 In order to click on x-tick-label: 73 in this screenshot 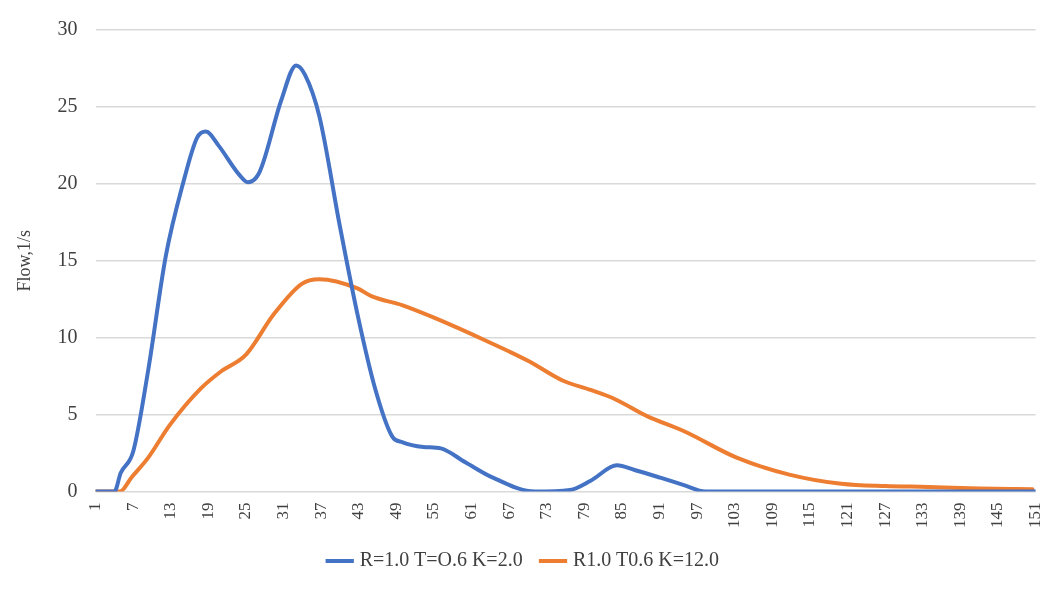, I will do `click(546, 511)`.